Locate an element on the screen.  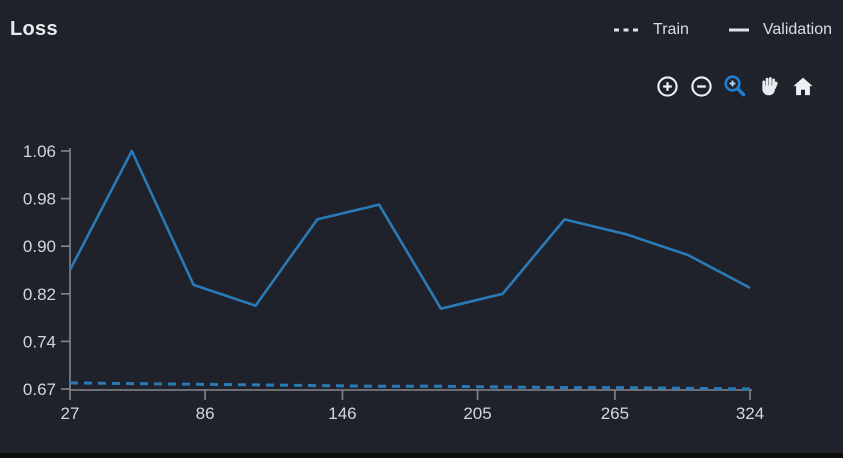
home-button is located at coordinates (803, 86).